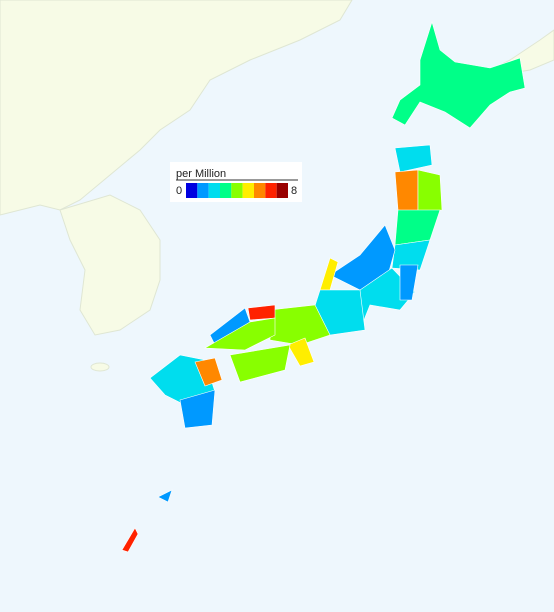  What do you see at coordinates (179, 191) in the screenshot?
I see `legend-min: 0` at bounding box center [179, 191].